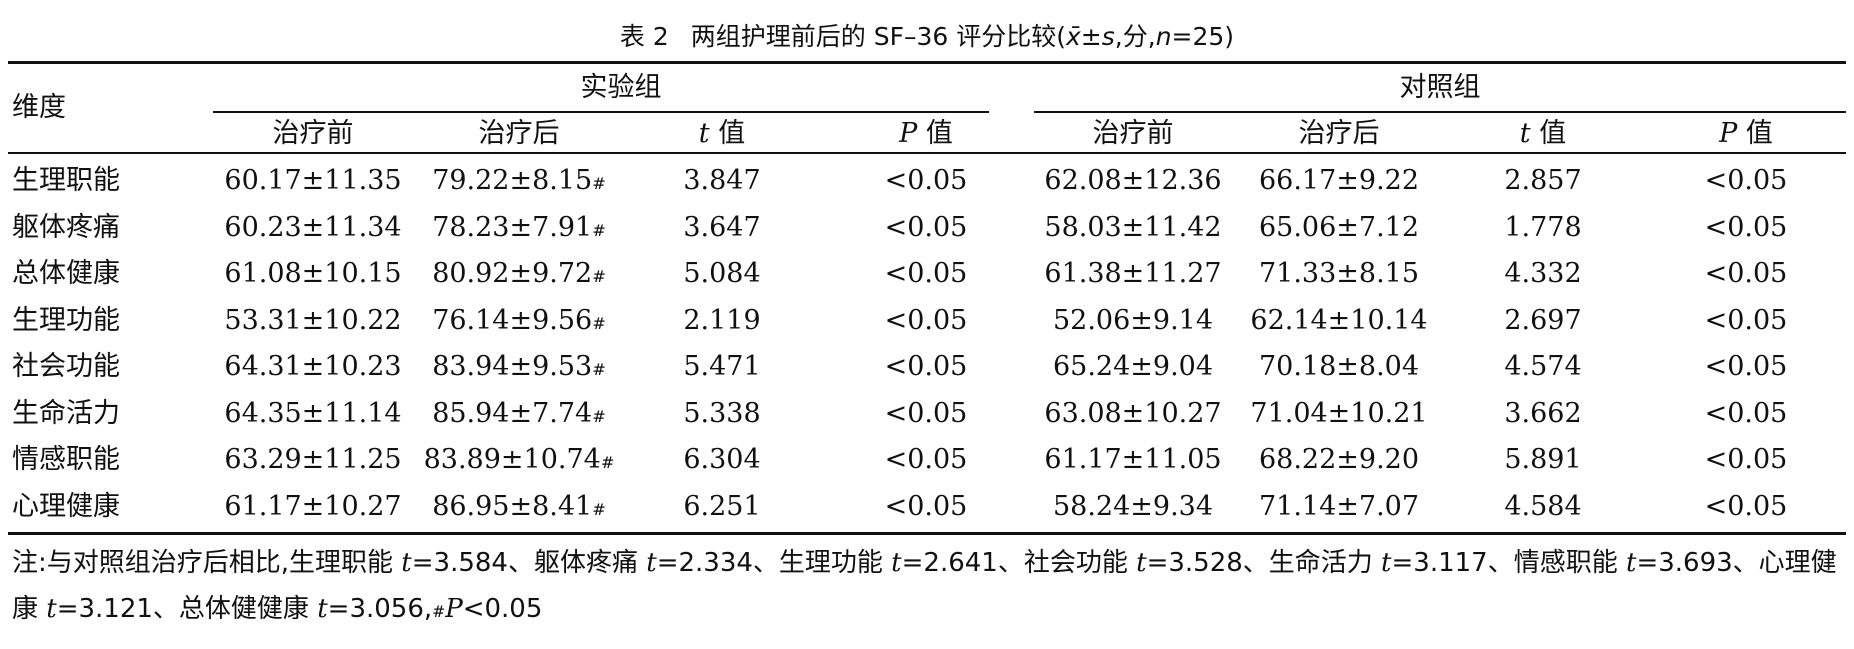  What do you see at coordinates (1133, 413) in the screenshot?
I see `table-cell: 63.08±10.27` at bounding box center [1133, 413].